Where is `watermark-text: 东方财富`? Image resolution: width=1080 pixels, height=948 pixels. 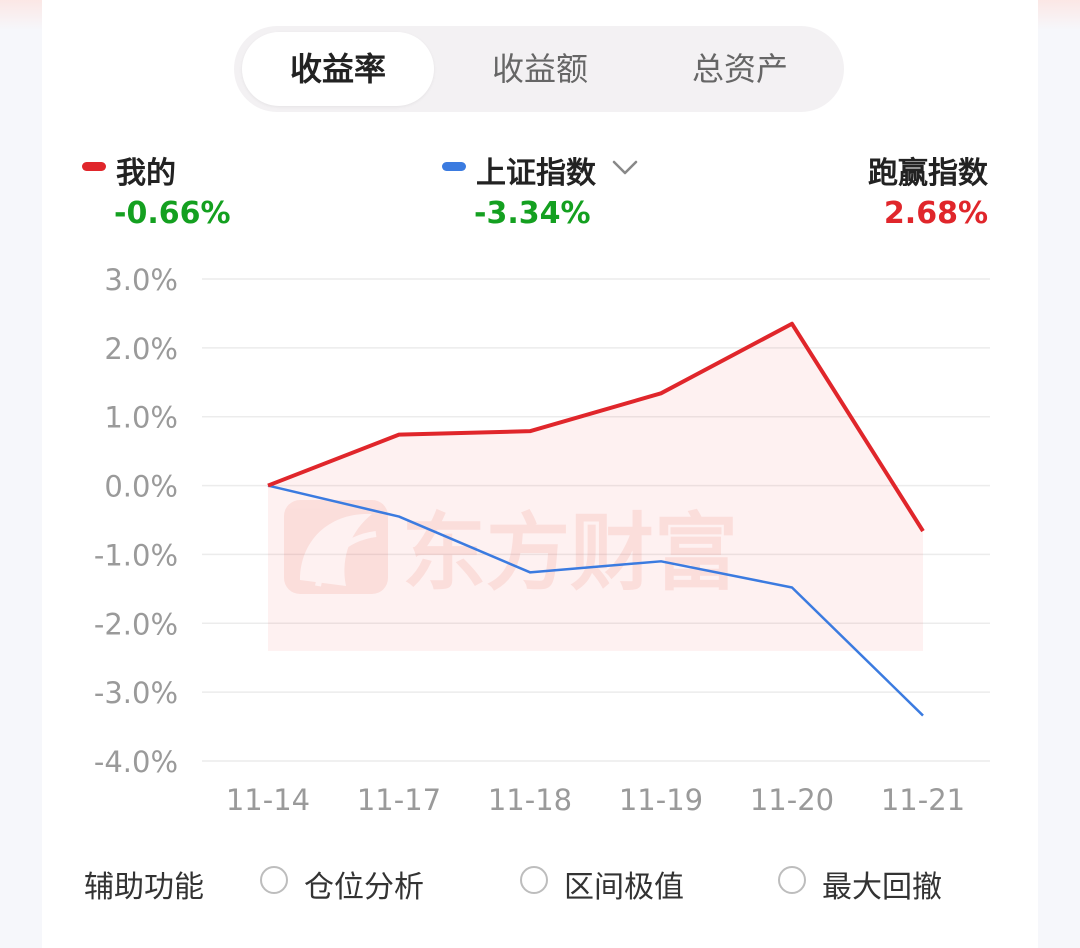
watermark-text: 东方财富 is located at coordinates (570, 553).